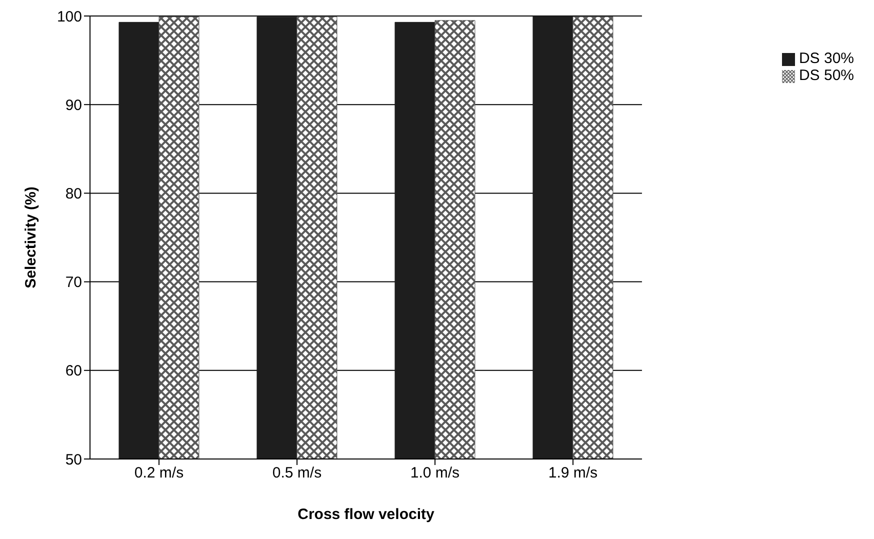 The width and height of the screenshot is (874, 539). I want to click on x-axis-title: Cross flow velocity, so click(366, 514).